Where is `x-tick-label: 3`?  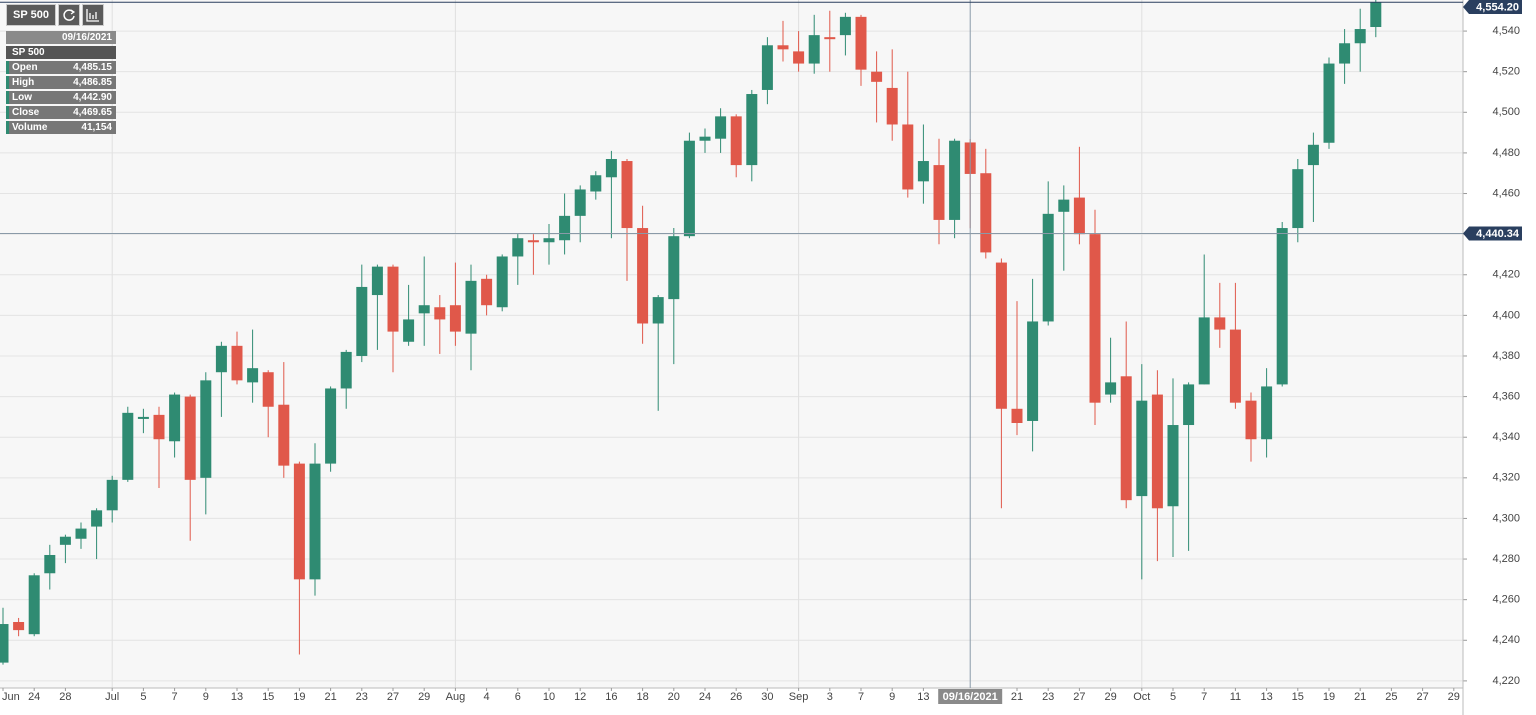
x-tick-label: 3 is located at coordinates (830, 697).